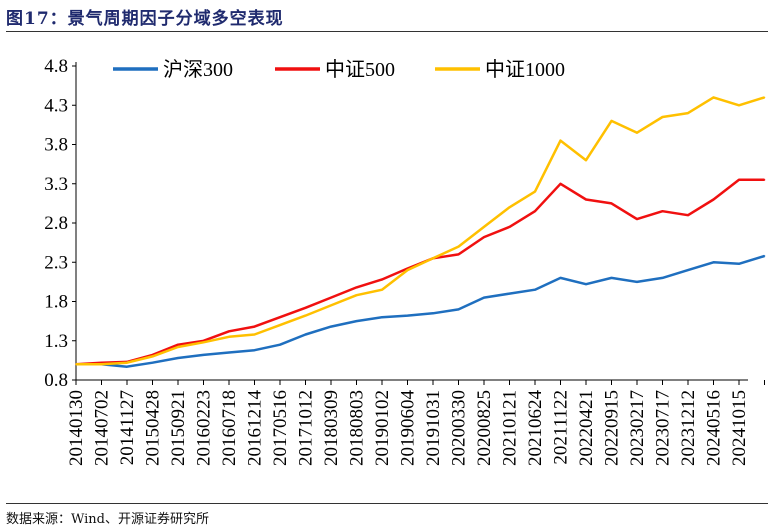  Describe the element at coordinates (56, 223) in the screenshot. I see `y-tick-label: 2.8` at that location.